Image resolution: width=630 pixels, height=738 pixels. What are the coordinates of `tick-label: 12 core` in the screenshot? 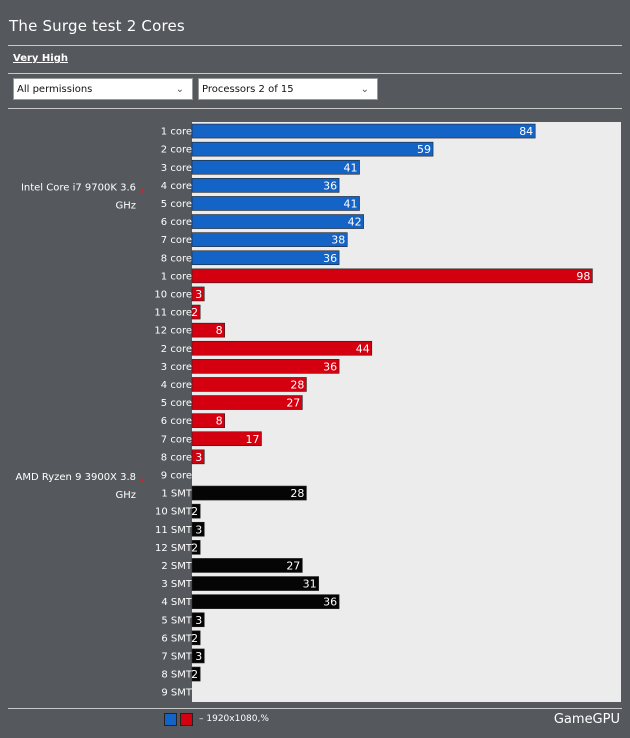 It's located at (173, 331).